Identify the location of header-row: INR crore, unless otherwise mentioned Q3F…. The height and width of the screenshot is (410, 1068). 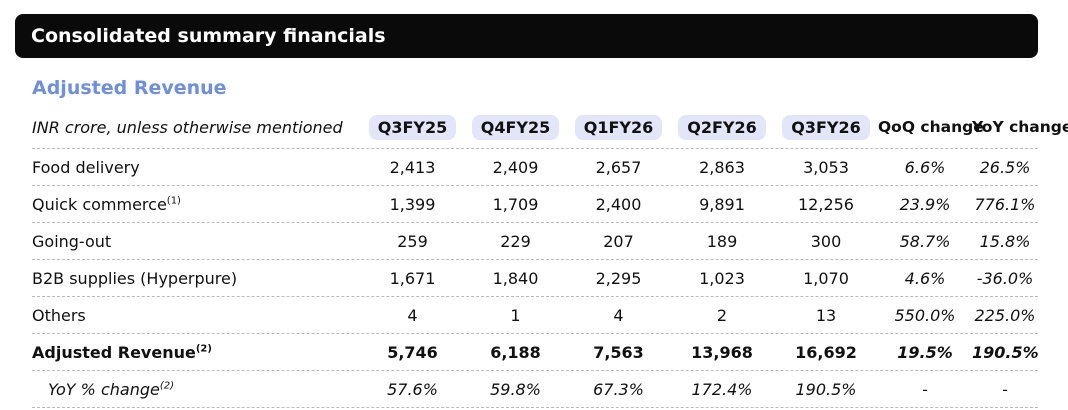
(550, 127).